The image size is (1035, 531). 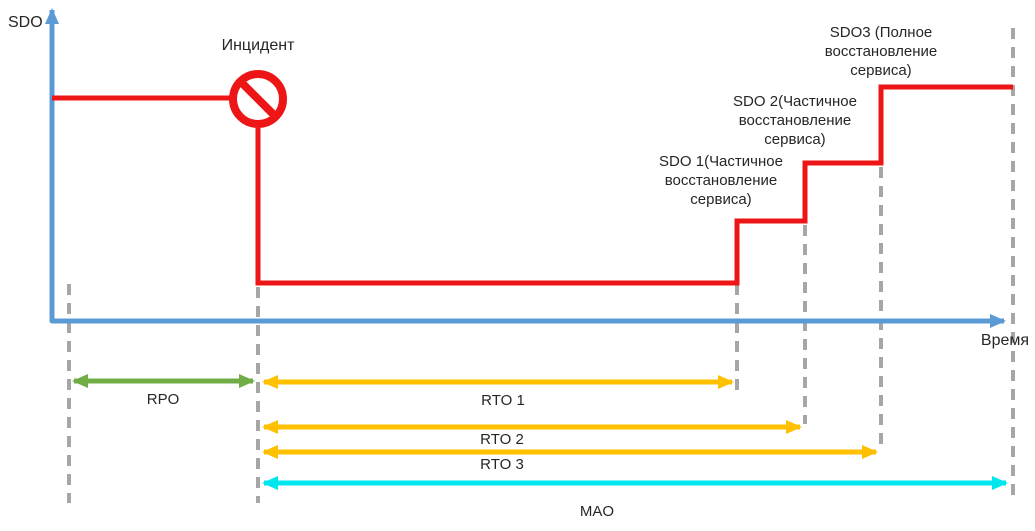 What do you see at coordinates (258, 45) in the screenshot?
I see `incident-label: Инцидент` at bounding box center [258, 45].